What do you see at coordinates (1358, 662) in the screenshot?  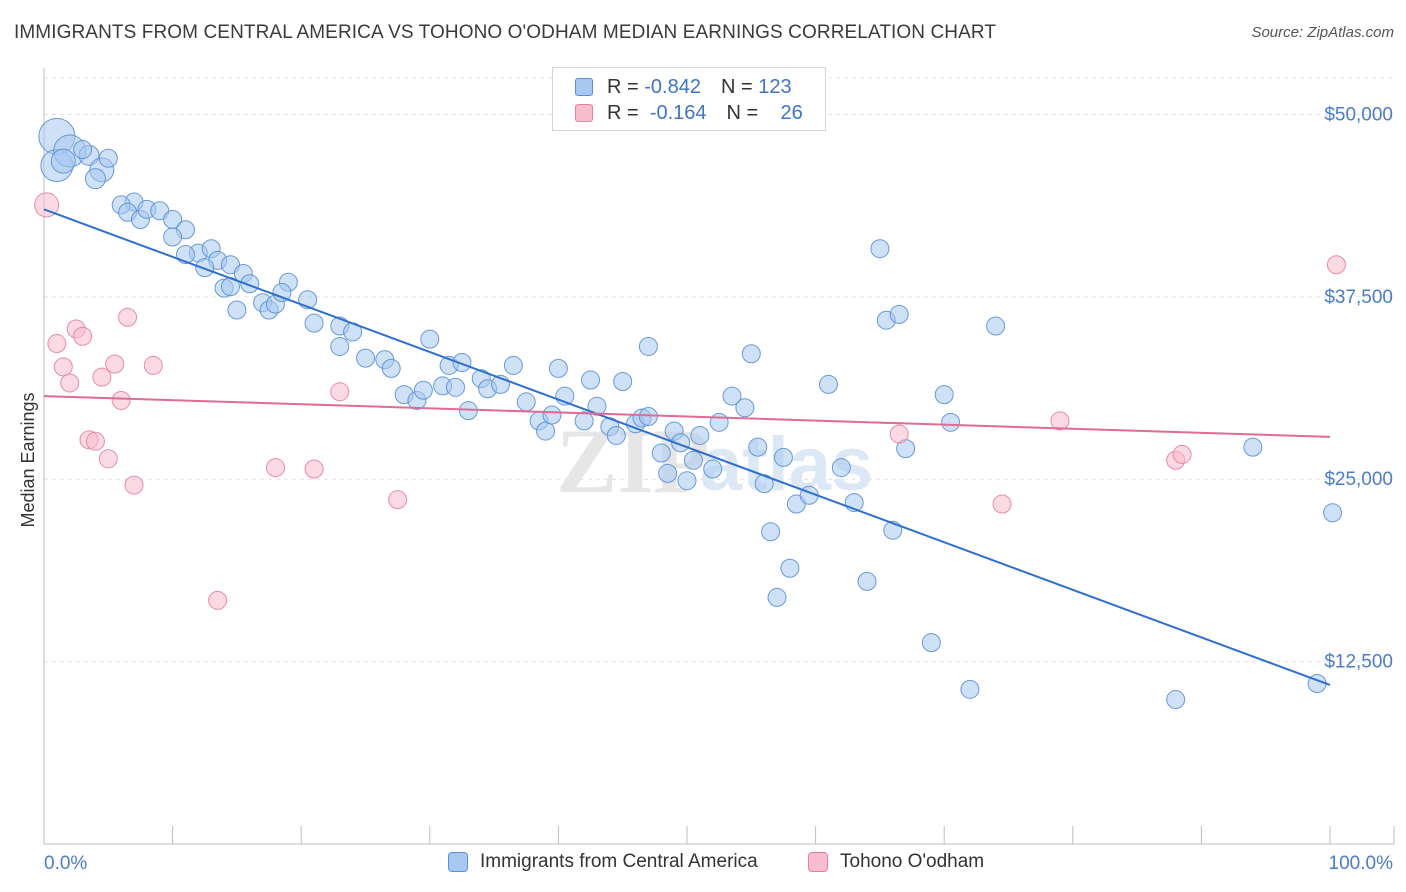 I see `y-tick-label: $12,500` at bounding box center [1358, 662].